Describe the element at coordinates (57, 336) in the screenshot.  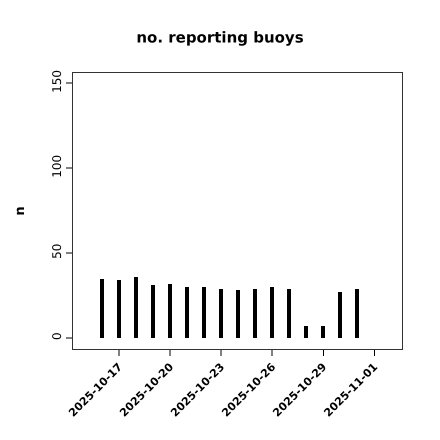
I see `y-tick-label: 0` at that location.